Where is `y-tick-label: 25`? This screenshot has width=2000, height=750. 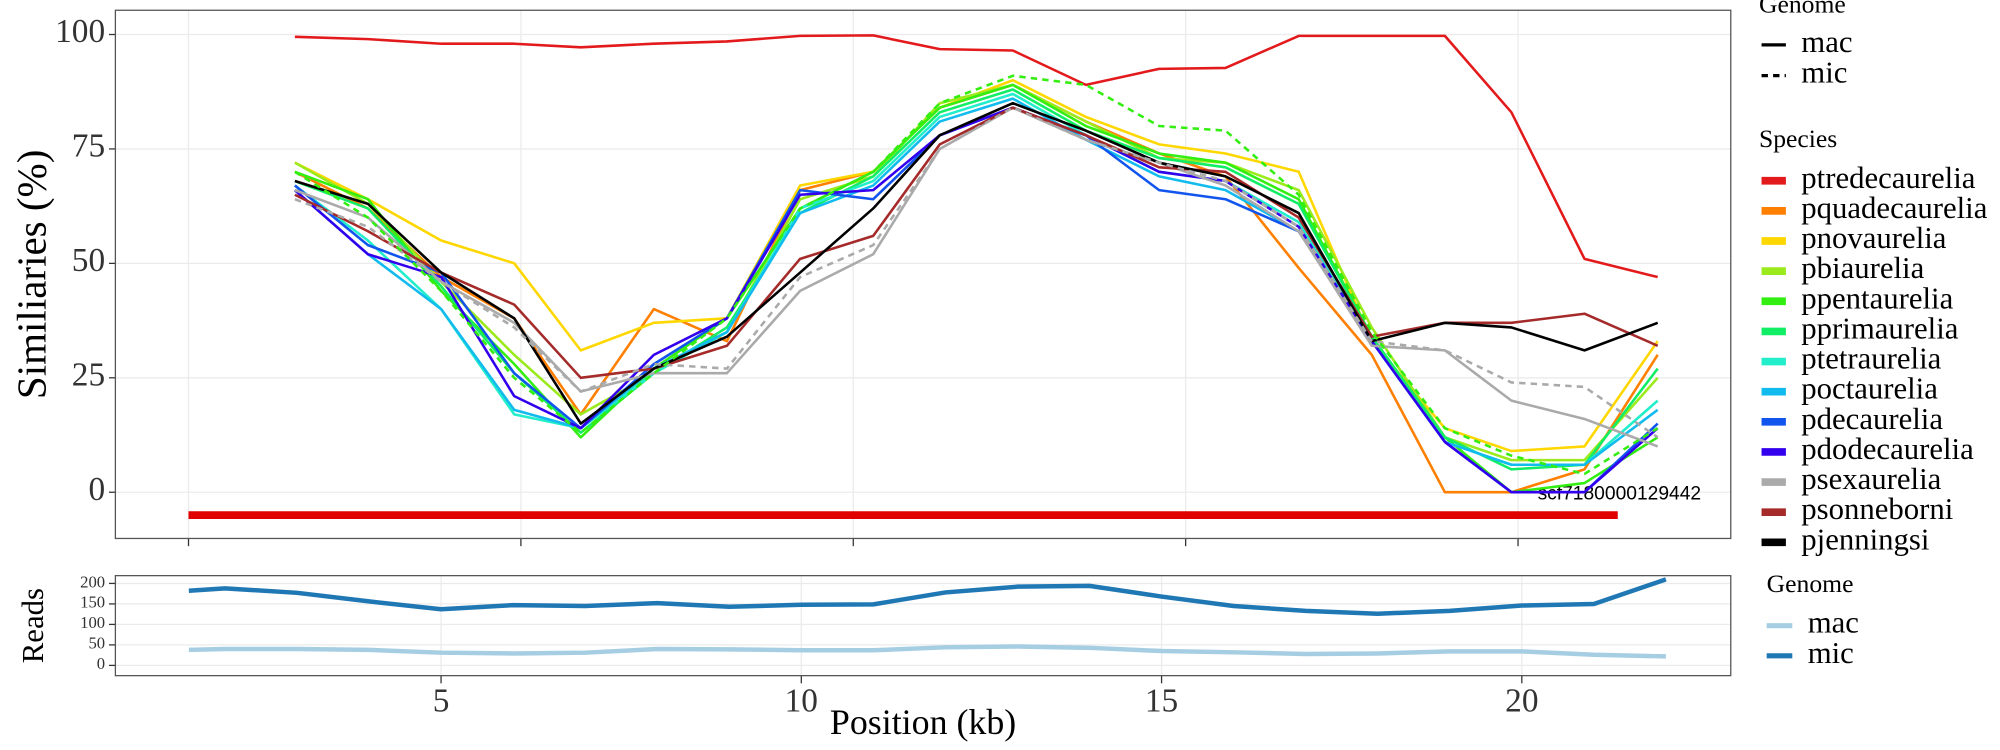
y-tick-label: 25 is located at coordinates (88, 374).